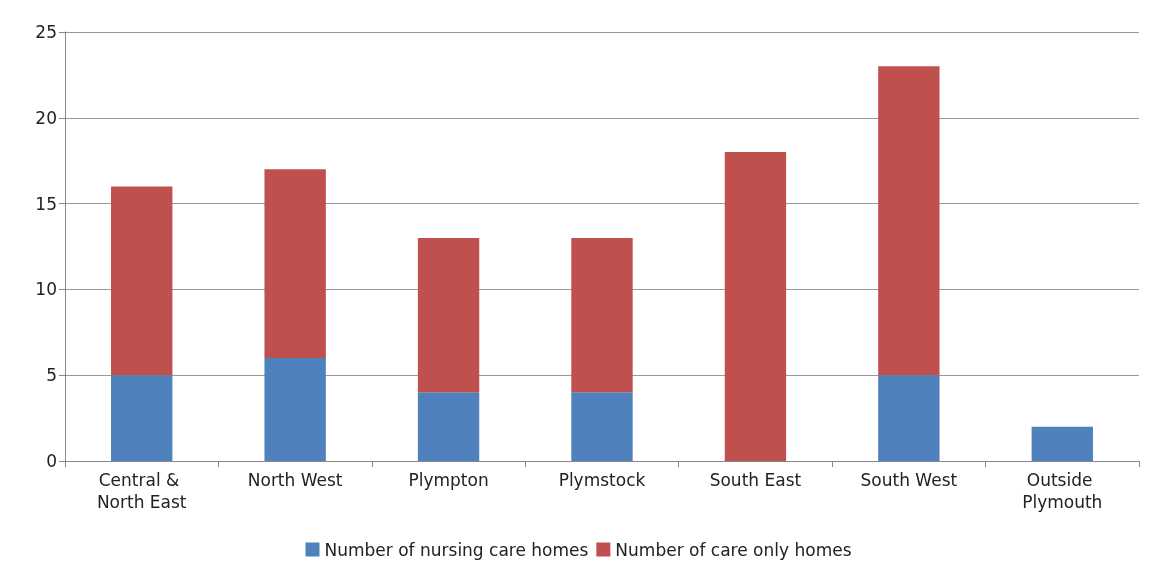  Describe the element at coordinates (456, 549) in the screenshot. I see `legend-label: Number of nursing care homes` at that location.